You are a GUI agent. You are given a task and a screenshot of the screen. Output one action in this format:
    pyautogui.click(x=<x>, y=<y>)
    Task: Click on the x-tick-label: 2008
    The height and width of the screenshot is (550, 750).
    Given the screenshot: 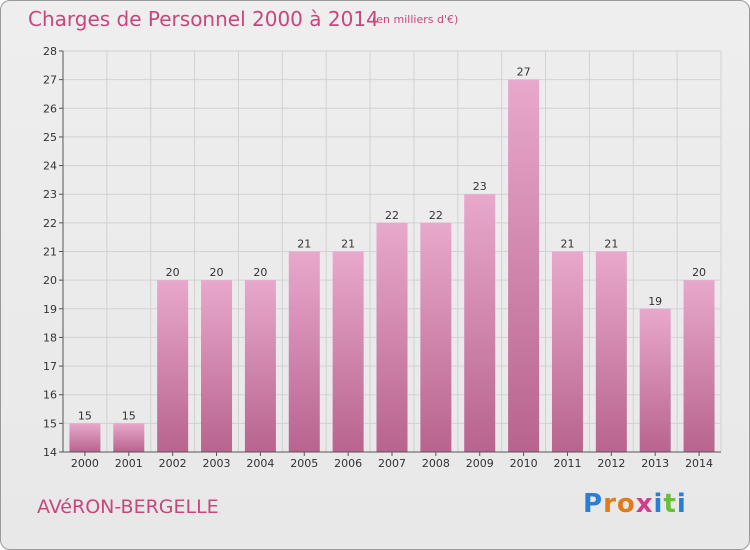 What is the action you would take?
    pyautogui.click(x=436, y=463)
    